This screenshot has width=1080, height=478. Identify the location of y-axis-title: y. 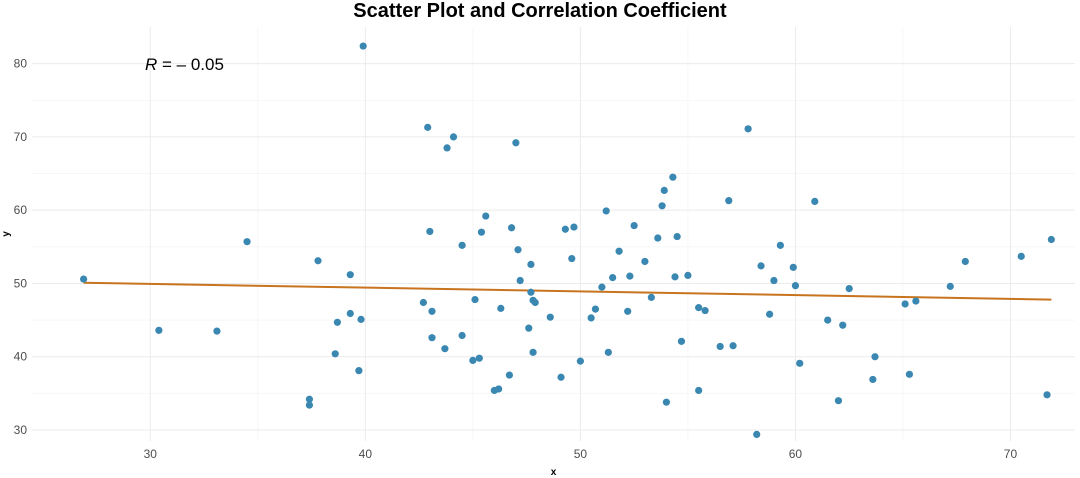
(6, 234).